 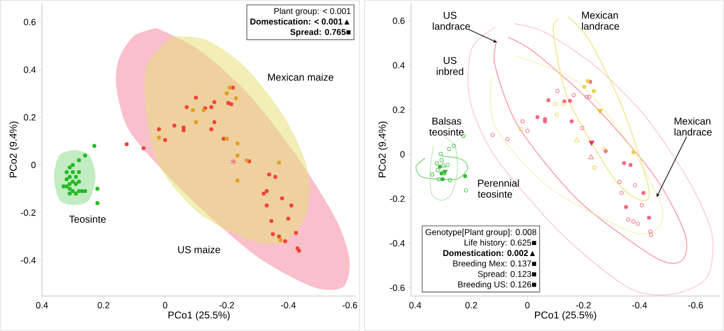 What do you see at coordinates (489, 253) in the screenshot?
I see `annotation: Domestication: 0.002▲` at bounding box center [489, 253].